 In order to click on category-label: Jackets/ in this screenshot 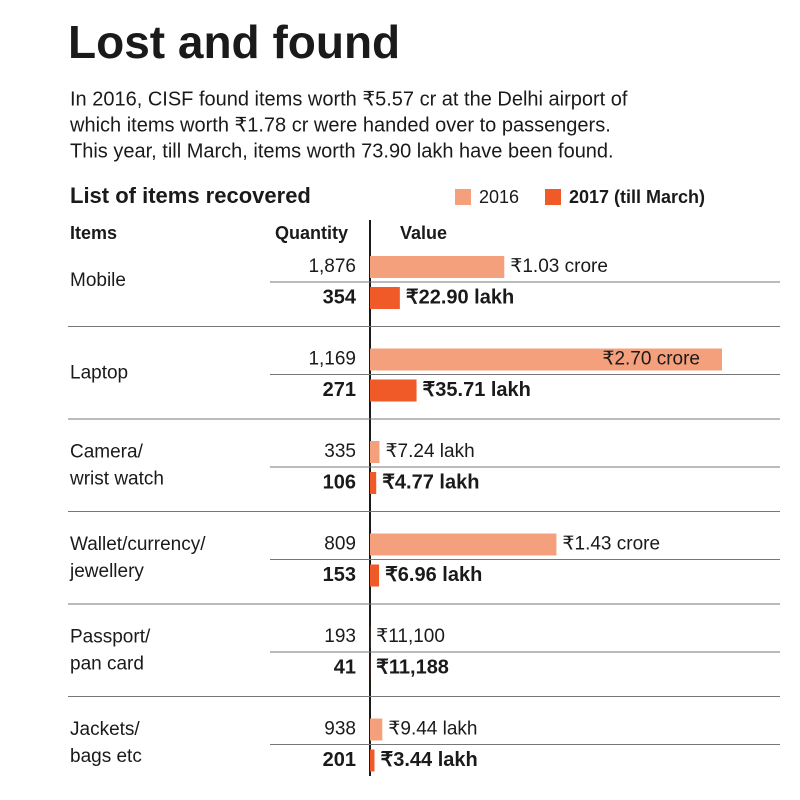, I will do `click(105, 729)`.